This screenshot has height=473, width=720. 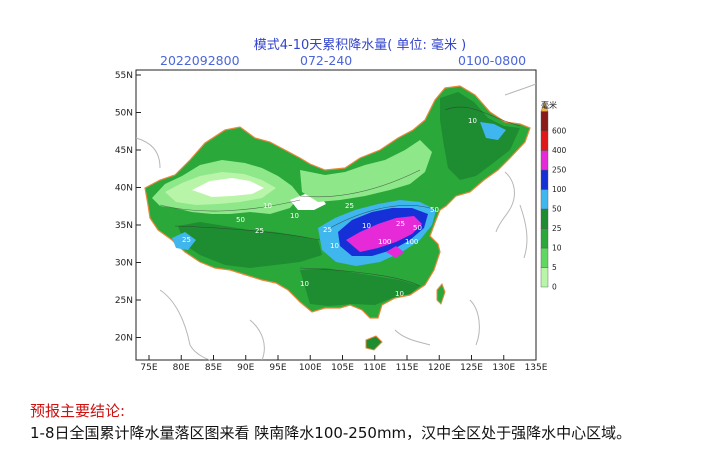 I want to click on lon-label: 130E, so click(x=503, y=368).